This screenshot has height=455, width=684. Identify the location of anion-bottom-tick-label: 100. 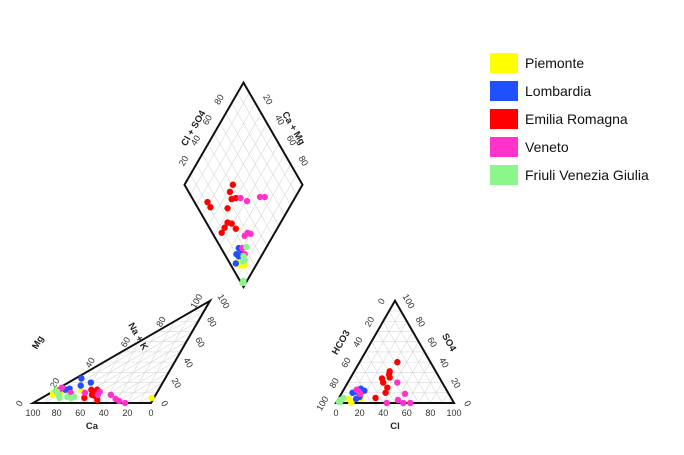
(453, 413).